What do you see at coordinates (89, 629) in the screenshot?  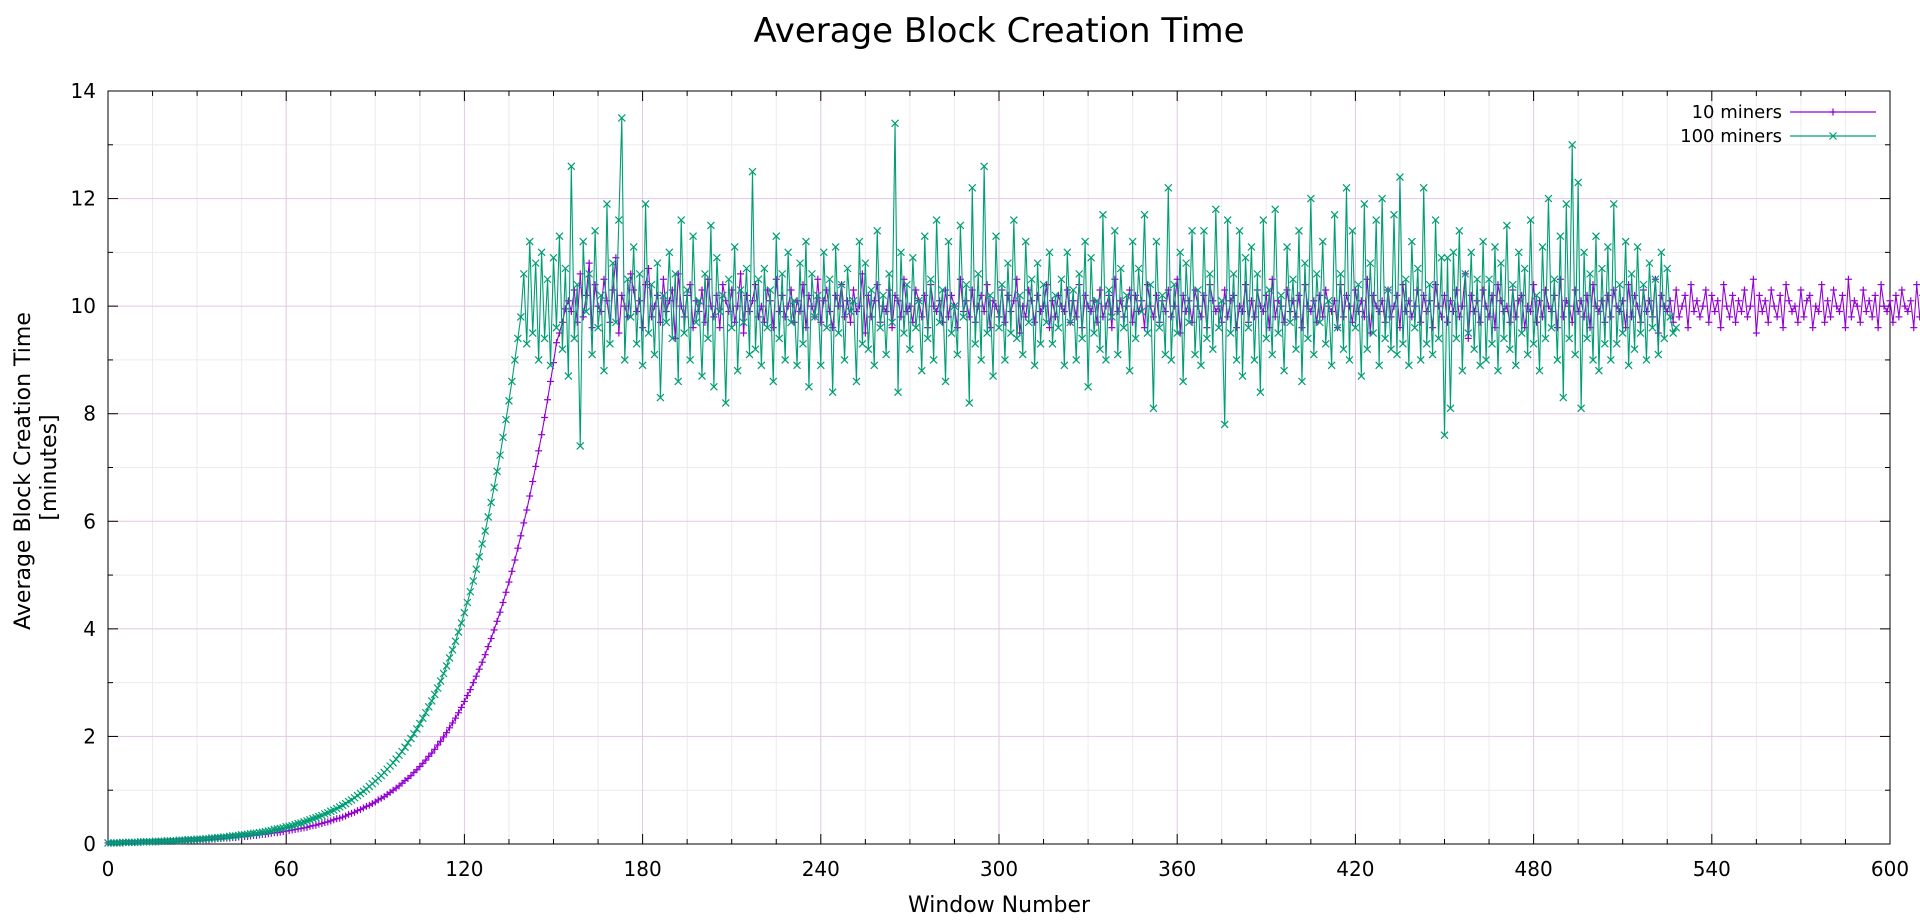 I see `y-tick-label: 4` at bounding box center [89, 629].